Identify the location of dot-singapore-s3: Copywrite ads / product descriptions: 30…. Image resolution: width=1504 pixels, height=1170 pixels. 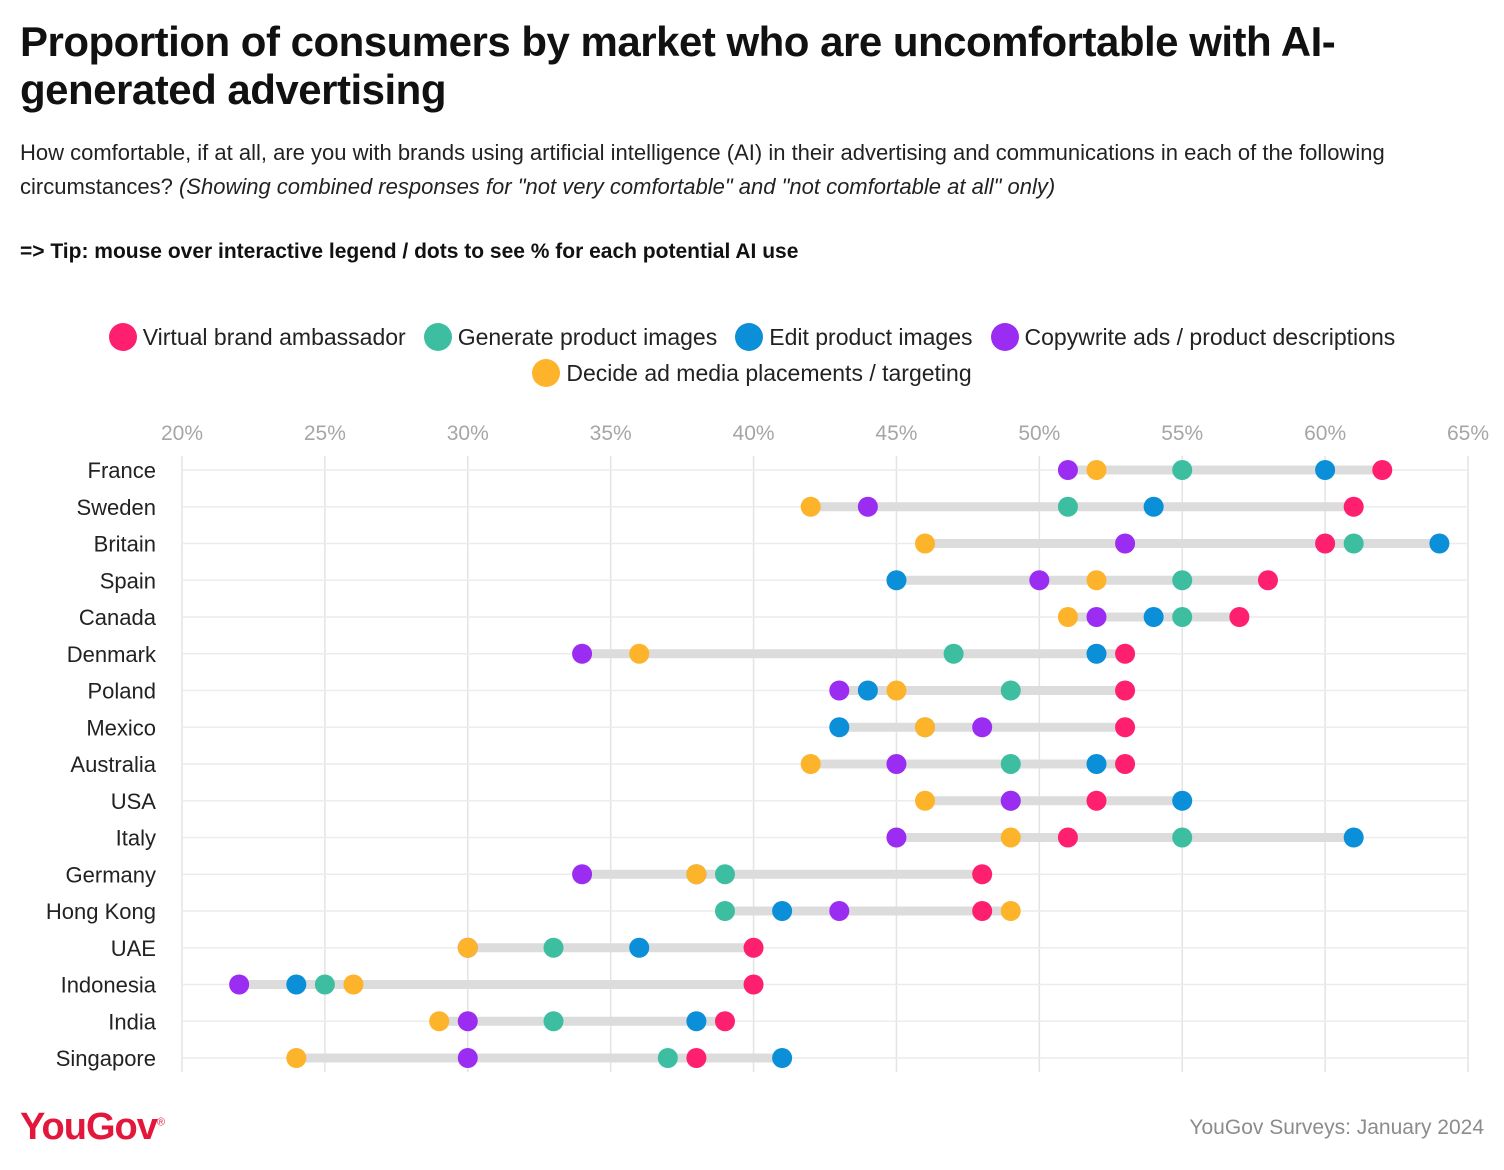
(467, 1058).